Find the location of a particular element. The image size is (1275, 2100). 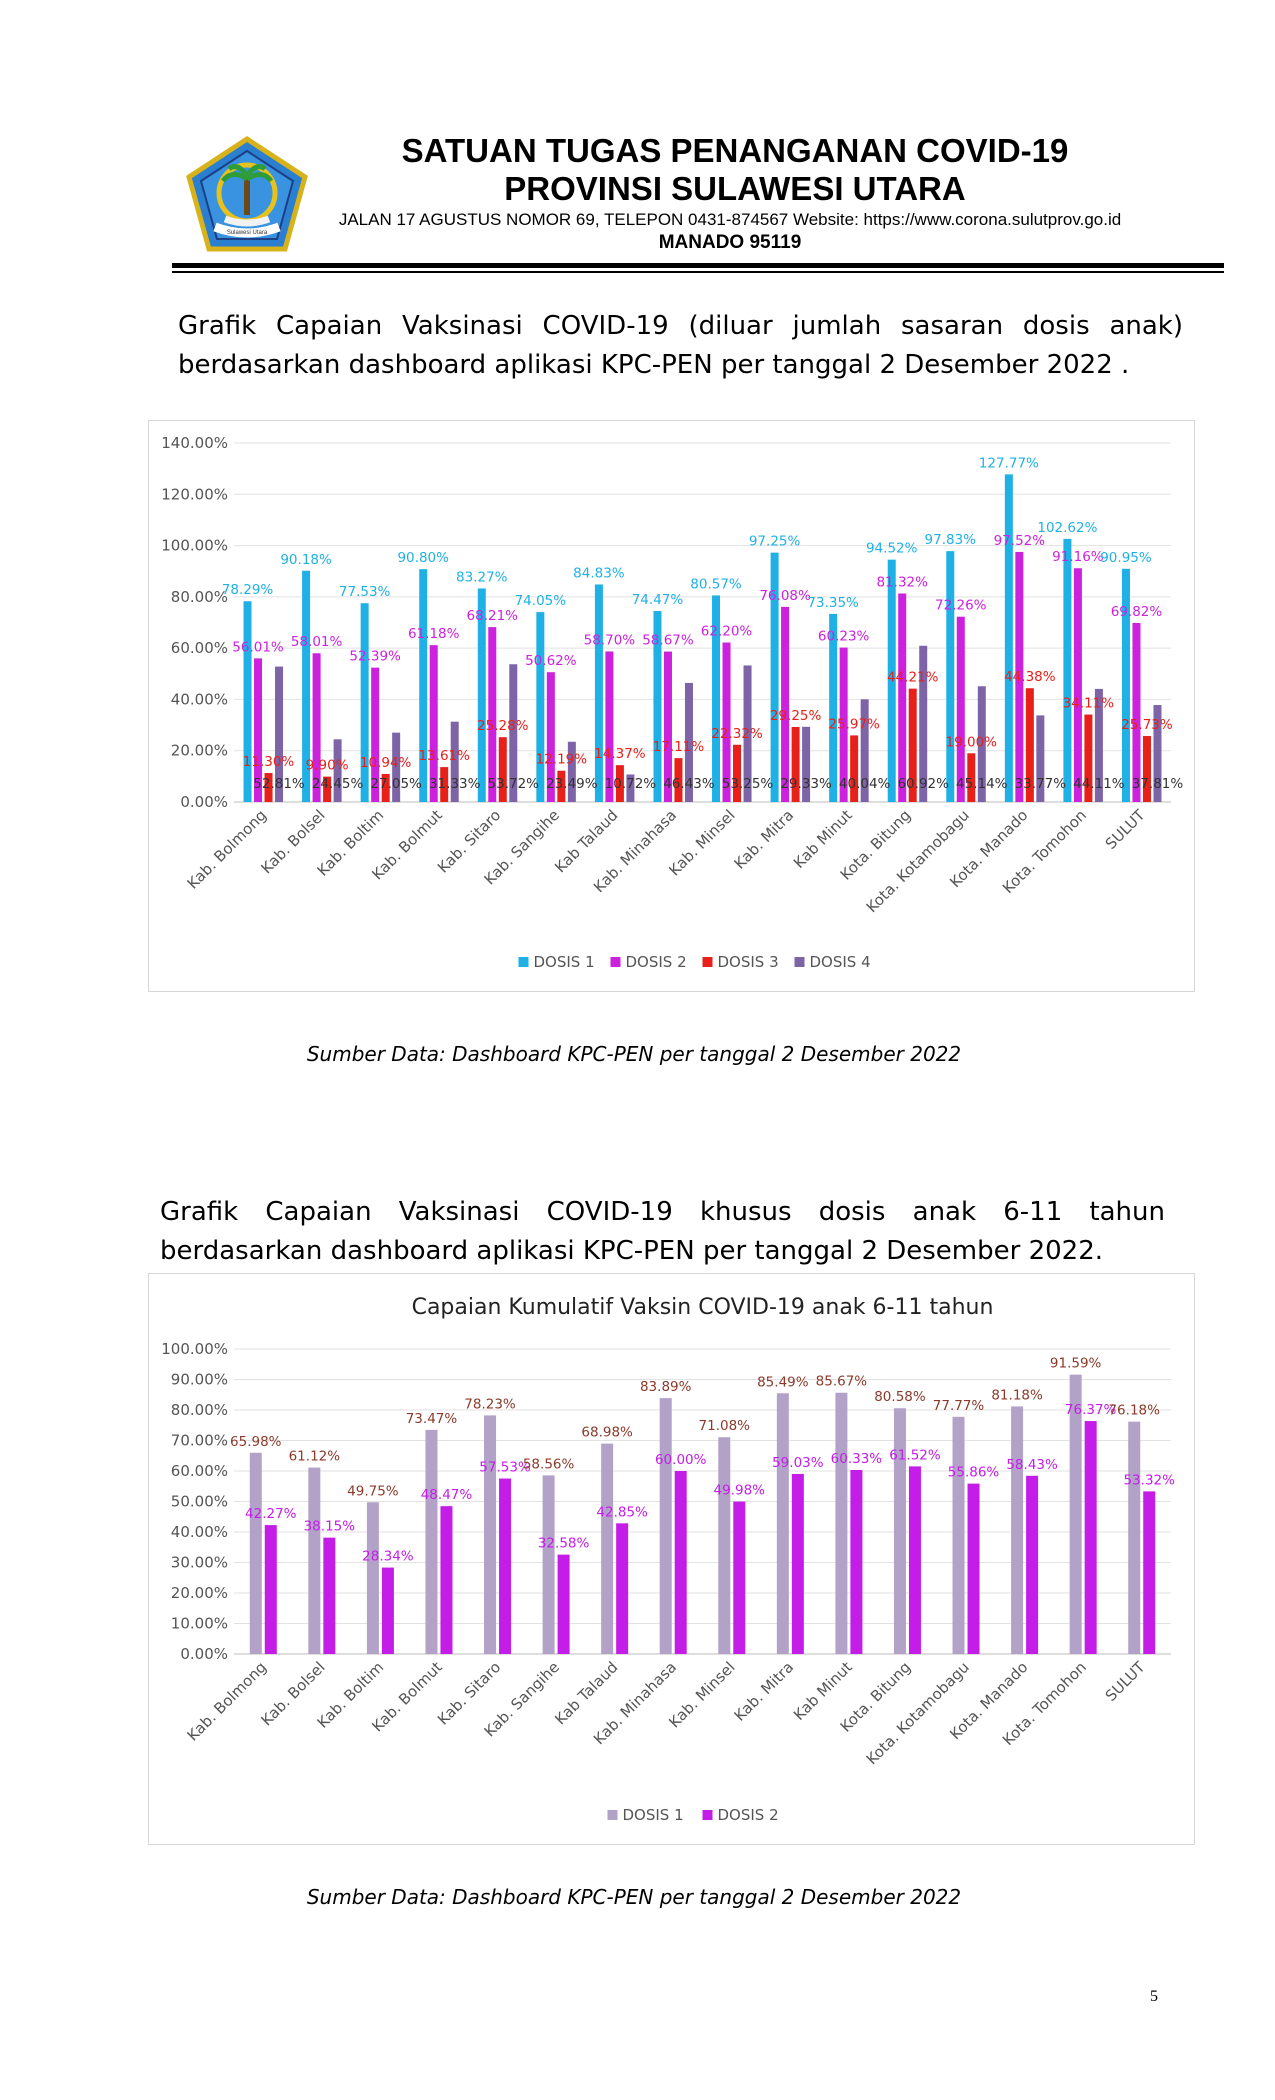

org-title-line1: SATUAN TUGAS PENANGANAN COVID-19 is located at coordinates (735, 150).